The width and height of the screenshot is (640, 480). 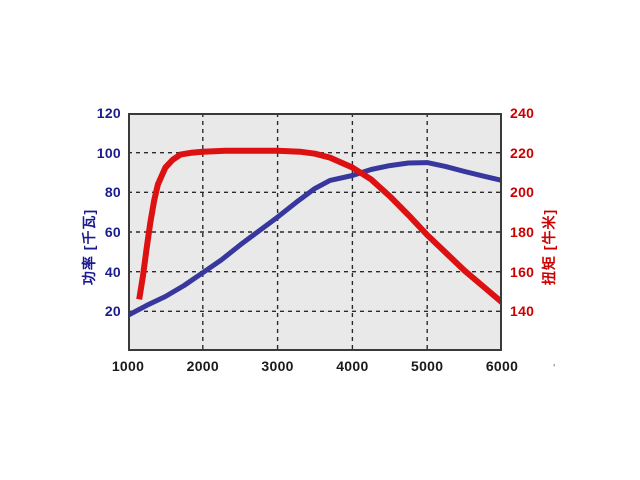 I want to click on left-axis-tick-label: 60, so click(x=112, y=232).